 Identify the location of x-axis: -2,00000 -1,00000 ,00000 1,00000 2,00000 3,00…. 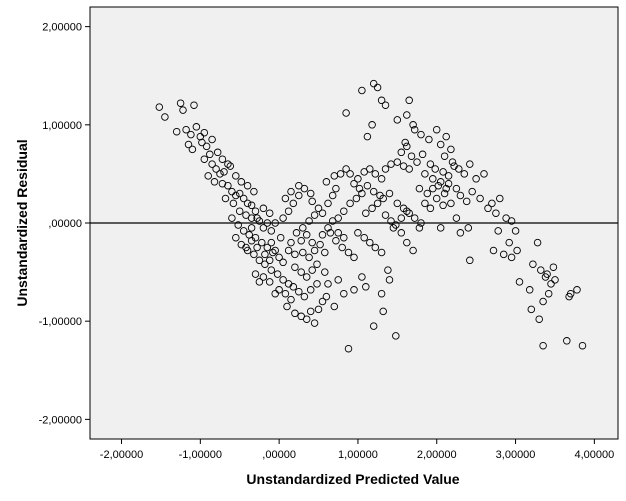
(357, 450).